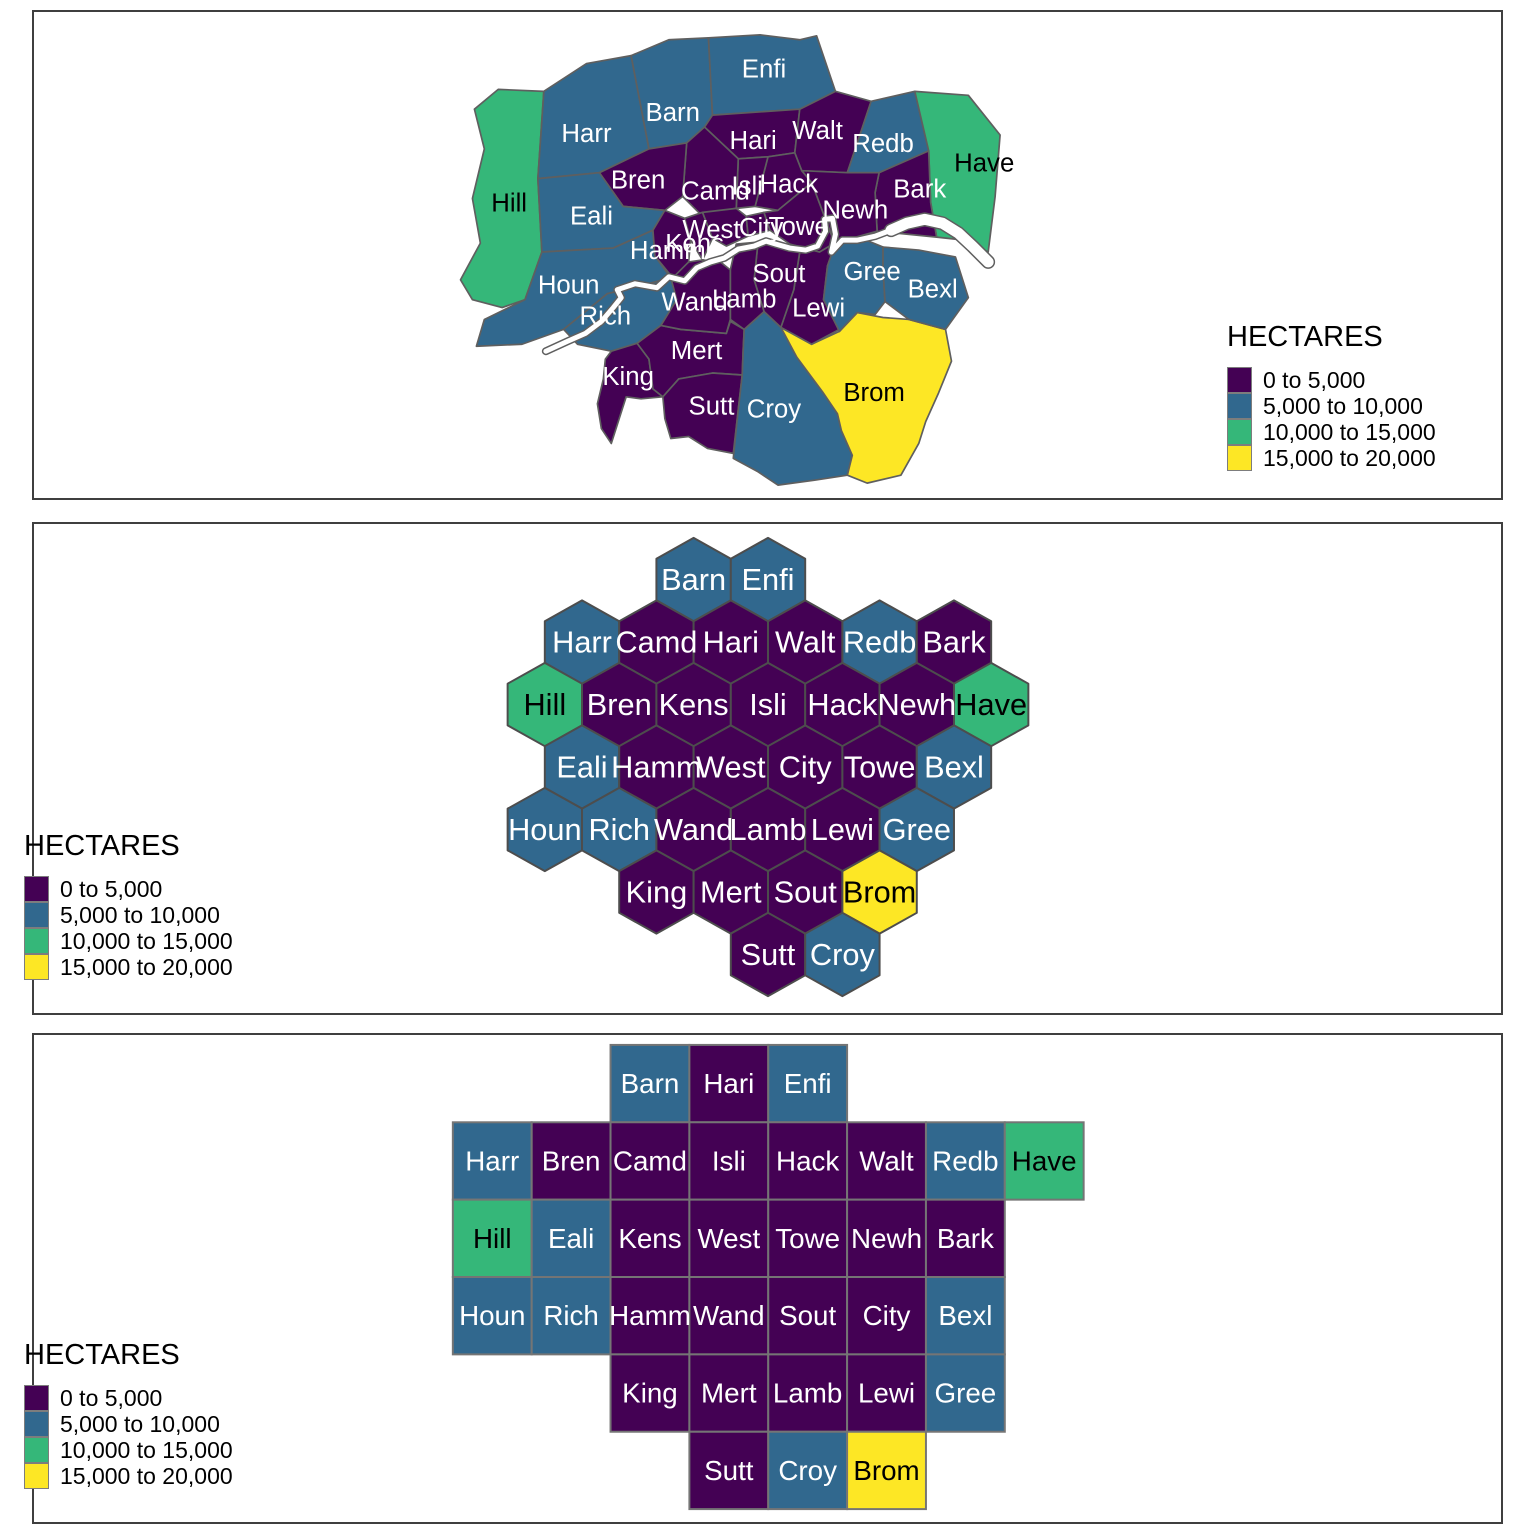  What do you see at coordinates (939, 240) in the screenshot?
I see `thames-estuary` at bounding box center [939, 240].